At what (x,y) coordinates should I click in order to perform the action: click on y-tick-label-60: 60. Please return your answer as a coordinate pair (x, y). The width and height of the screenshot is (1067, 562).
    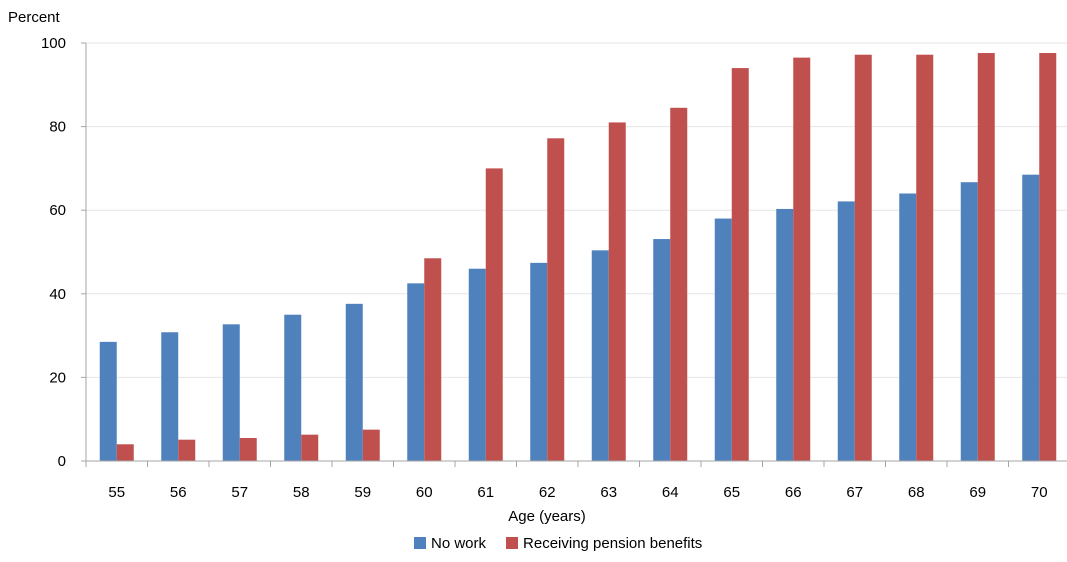
    Looking at the image, I should click on (57, 210).